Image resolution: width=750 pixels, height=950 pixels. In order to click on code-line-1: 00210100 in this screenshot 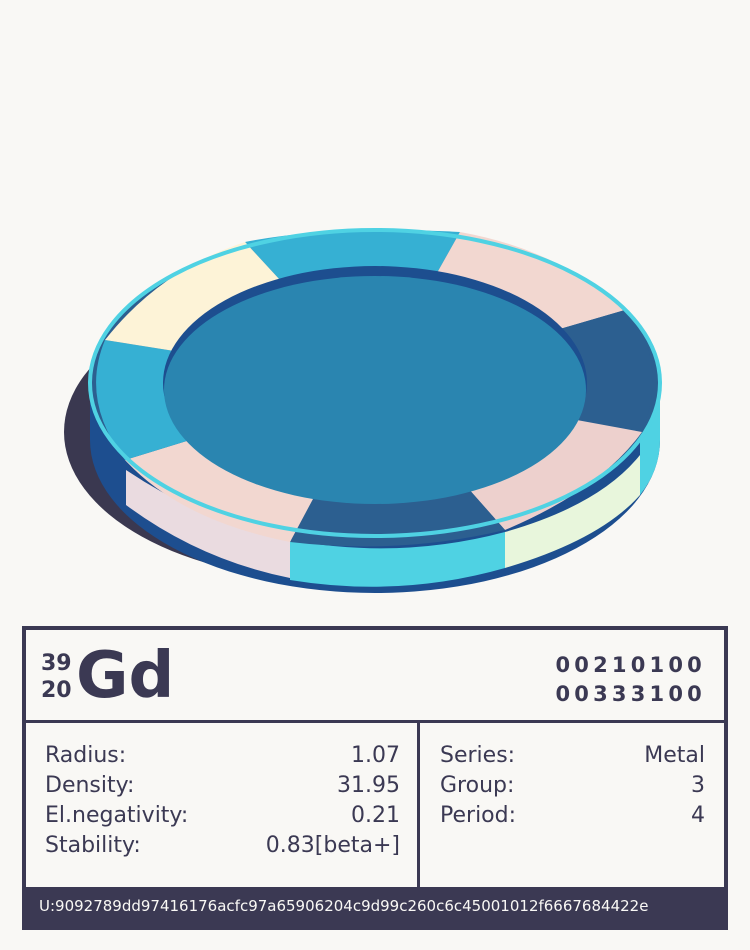, I will do `click(630, 665)`.